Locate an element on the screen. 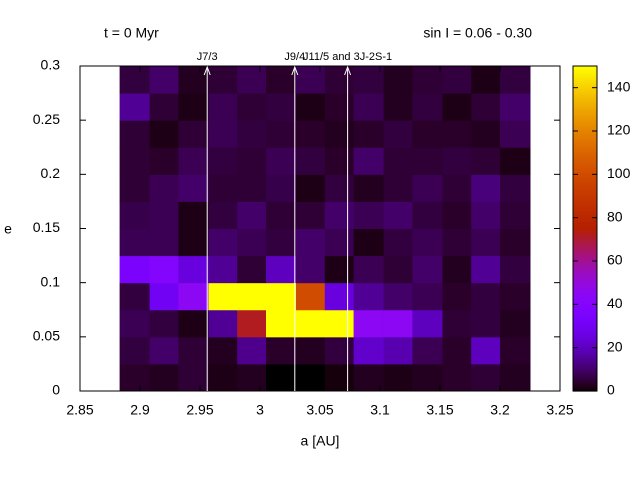 Image resolution: width=640 pixels, height=480 pixels. y-tick-label: 0.15 is located at coordinates (46, 227).